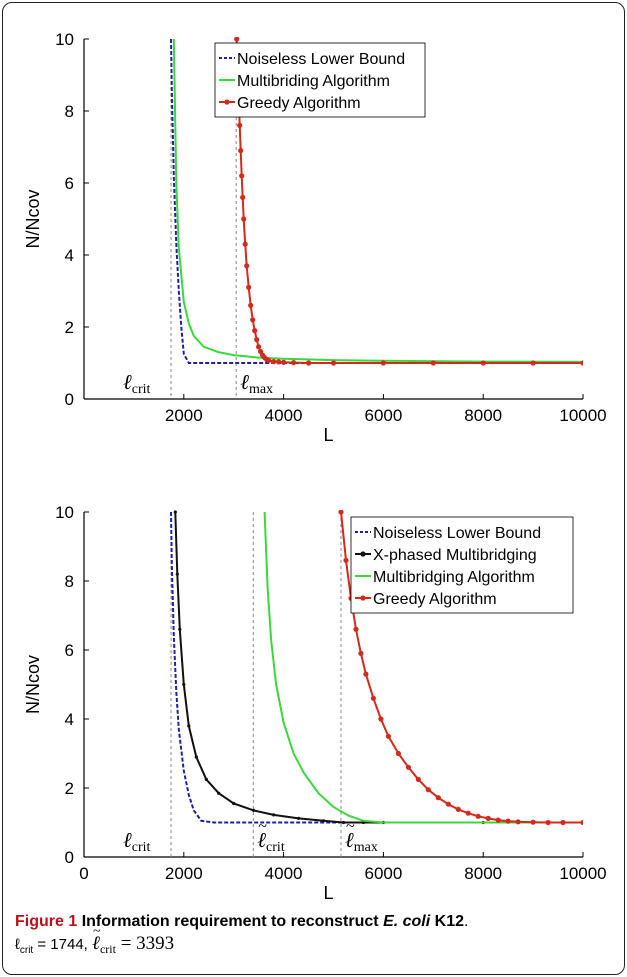 This screenshot has width=627, height=977. What do you see at coordinates (350, 826) in the screenshot?
I see `vline-tilde: ~` at bounding box center [350, 826].